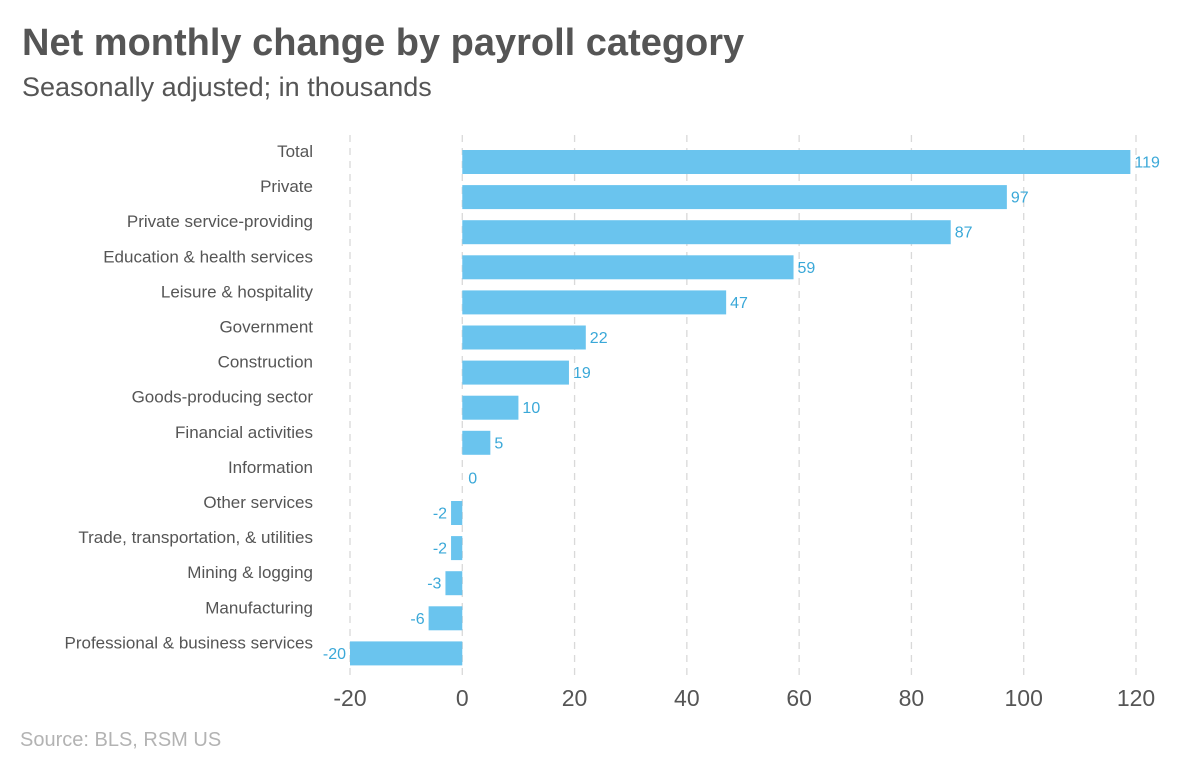 The height and width of the screenshot is (772, 1200). Describe the element at coordinates (807, 268) in the screenshot. I see `value-label: 59` at that location.